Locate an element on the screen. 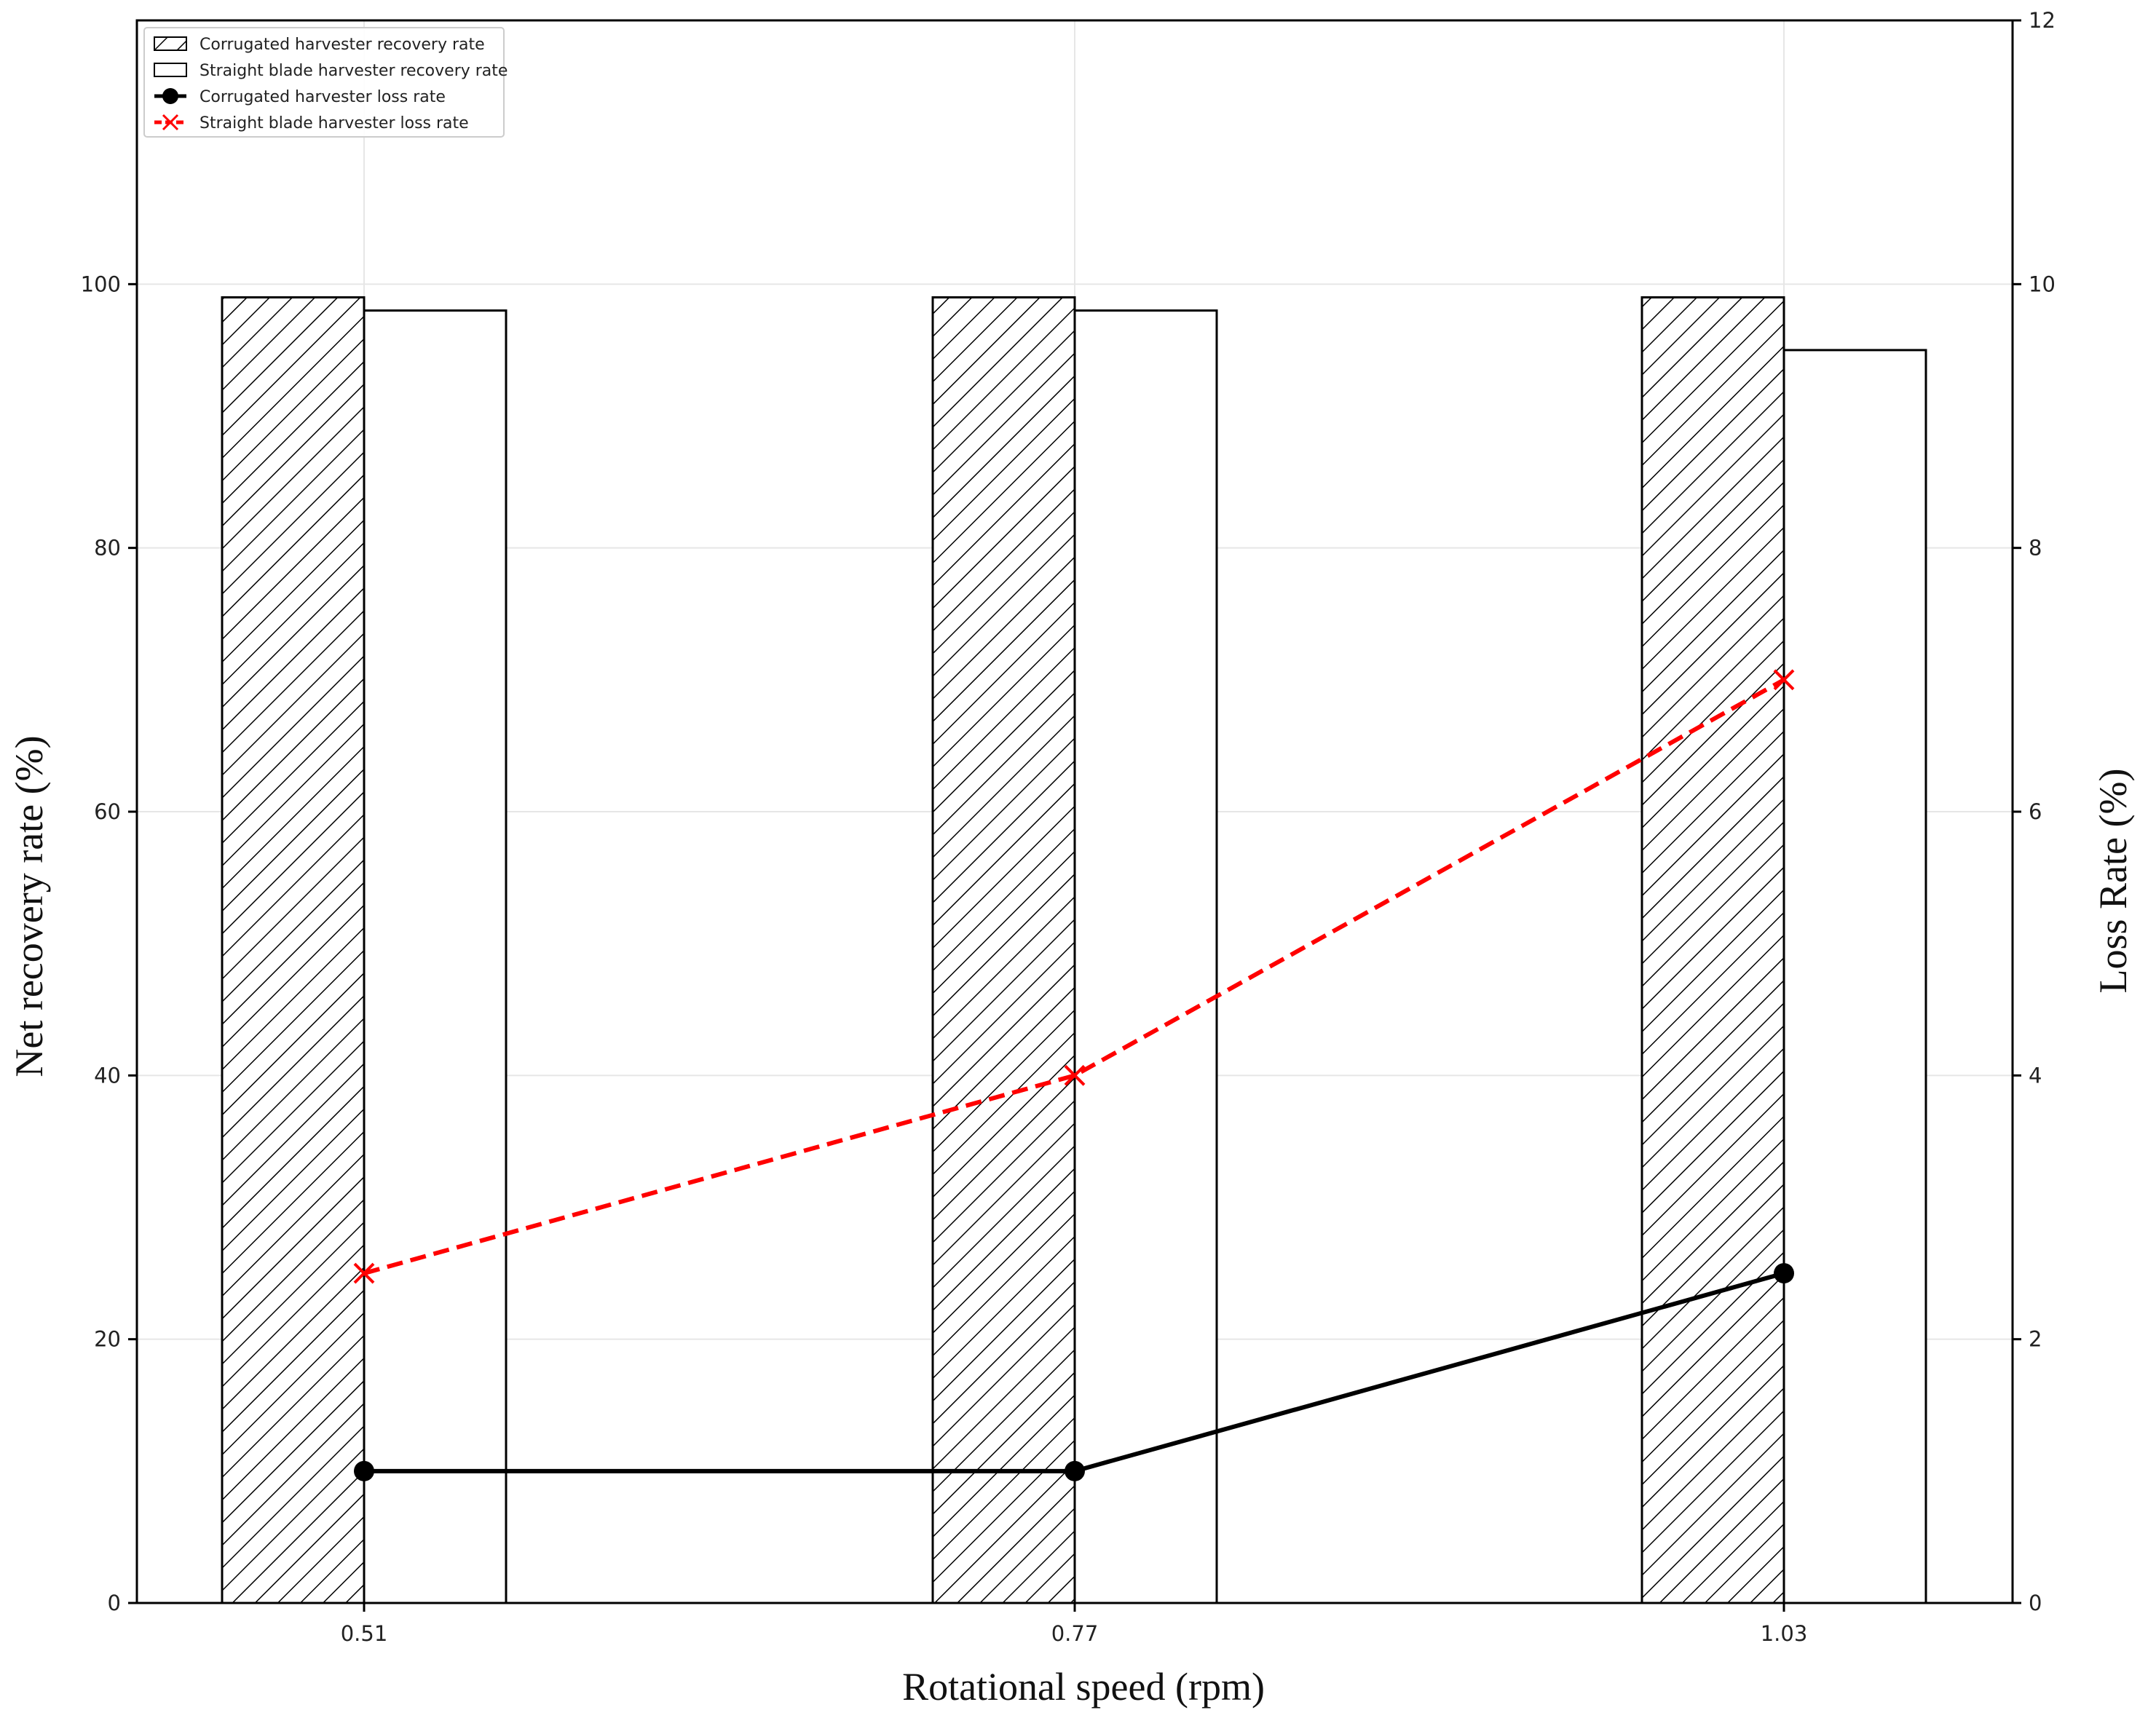 This screenshot has height=1718, width=2156. legend-label: Corrugated harvester loss rate is located at coordinates (323, 97).